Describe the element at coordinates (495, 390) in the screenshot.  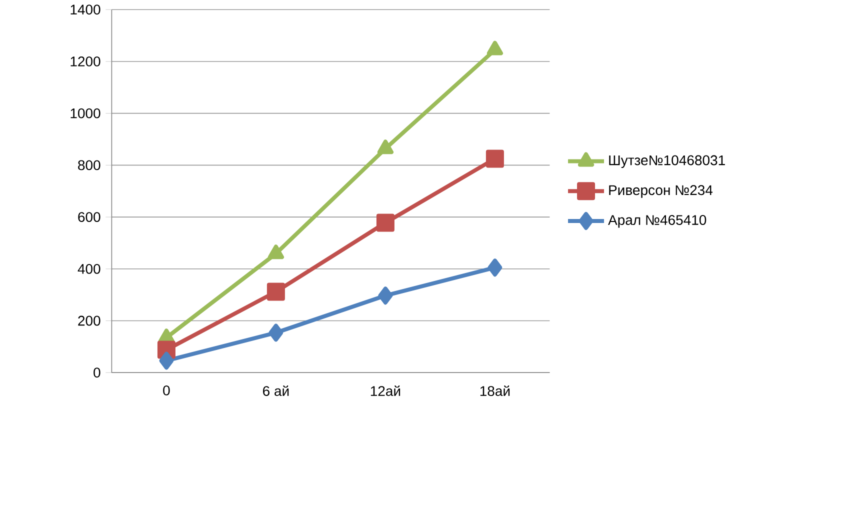
I see `x-tick-label: 18ай` at that location.